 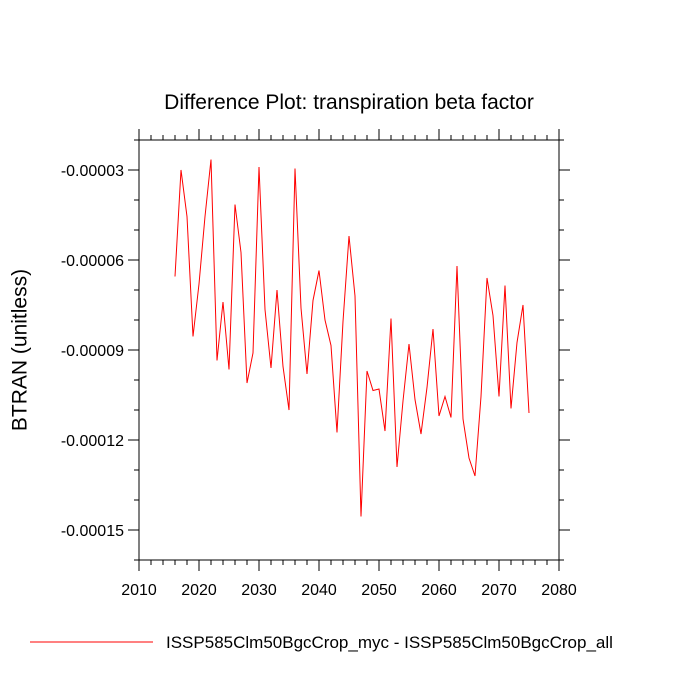 What do you see at coordinates (139, 590) in the screenshot?
I see `x-tick-label: 2010` at bounding box center [139, 590].